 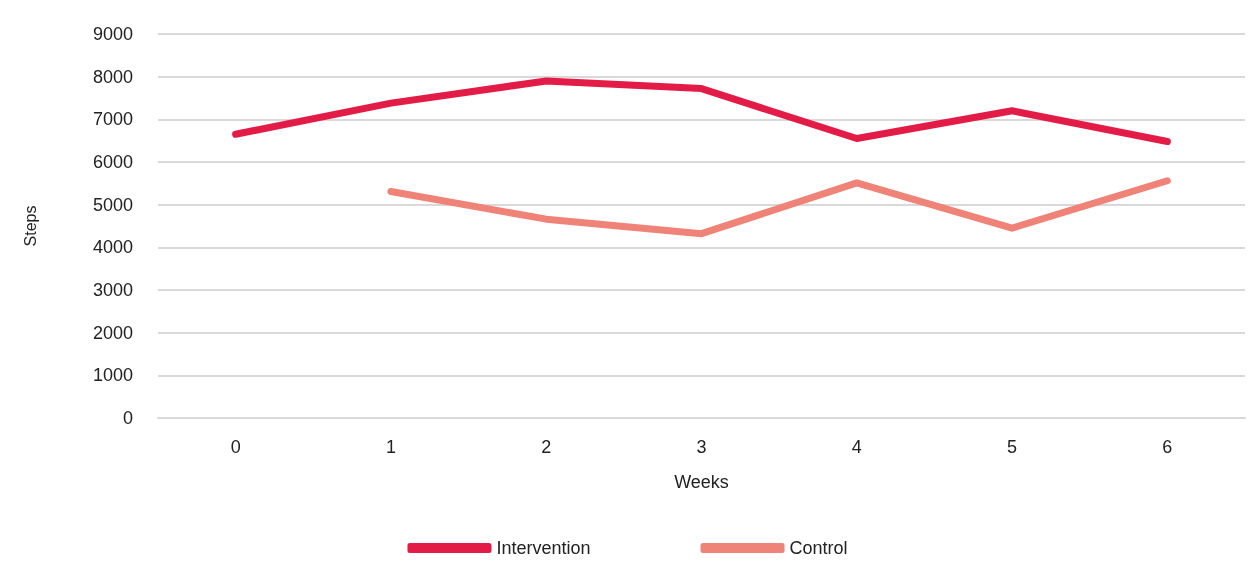 I want to click on y-axis-title: Steps, so click(x=30, y=226).